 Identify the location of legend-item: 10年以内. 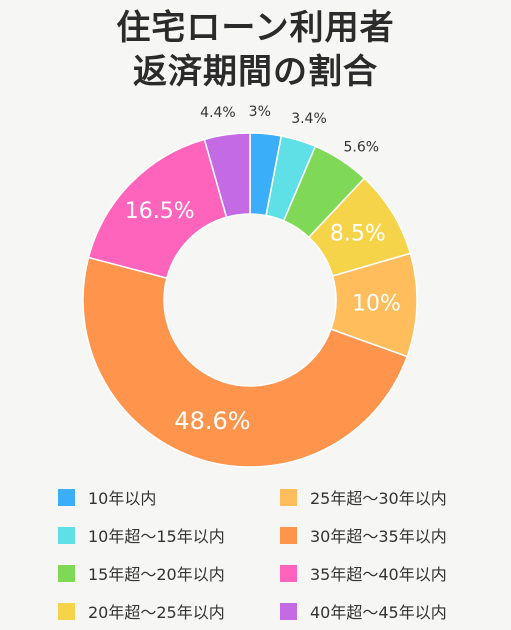
(169, 497).